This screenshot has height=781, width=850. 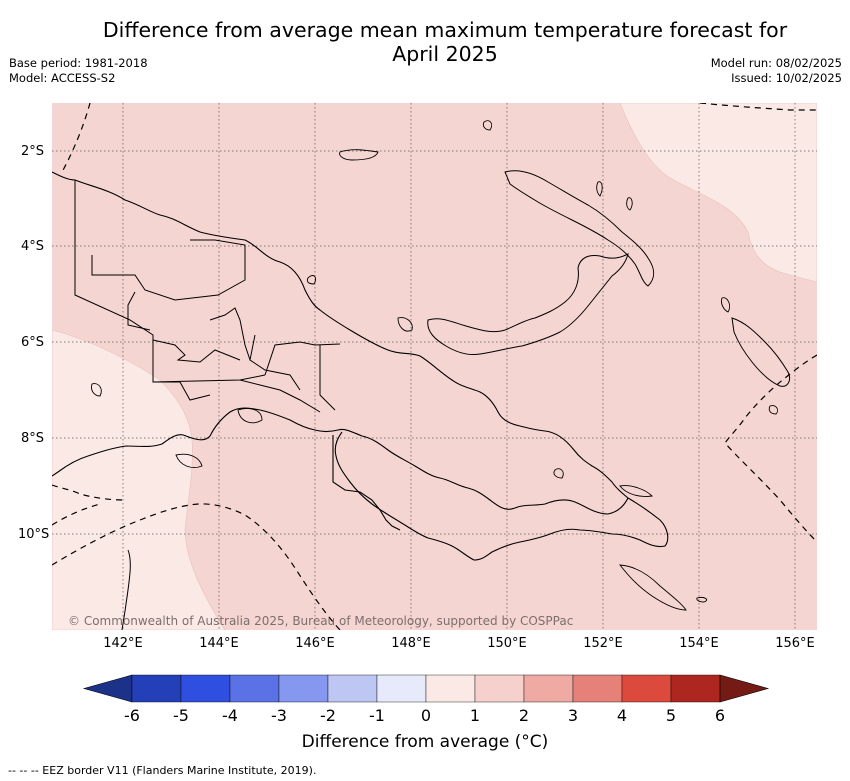 What do you see at coordinates (425, 742) in the screenshot?
I see `colorbar-title: Difference from average (°C)` at bounding box center [425, 742].